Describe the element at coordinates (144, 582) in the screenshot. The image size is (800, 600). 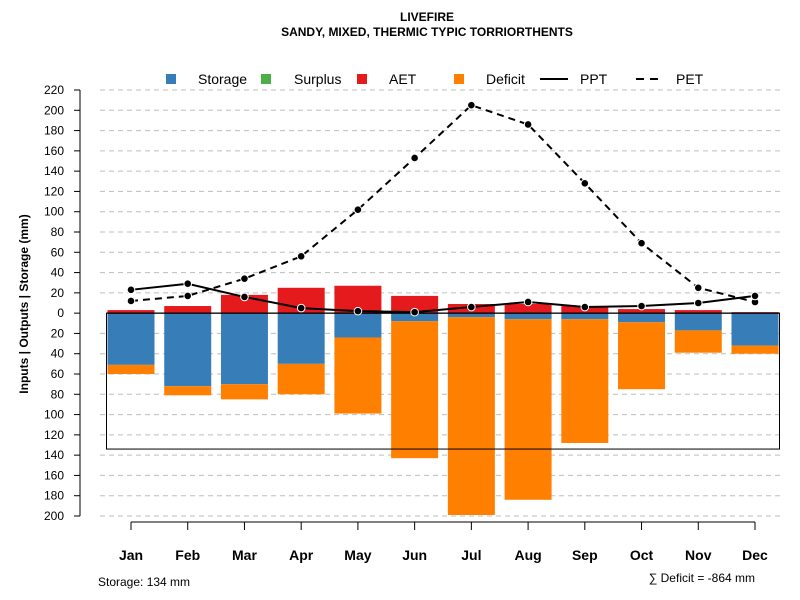
I see `footer-storage: Storage: 134 mm` at that location.